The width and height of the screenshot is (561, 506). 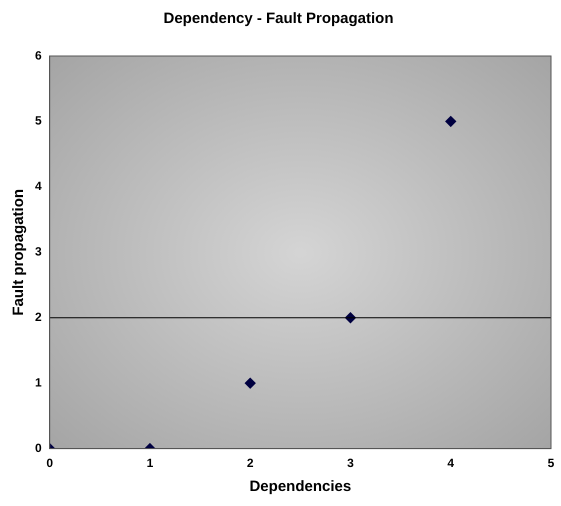 What do you see at coordinates (278, 19) in the screenshot?
I see `chart-title: Dependency - Fault Propagation` at bounding box center [278, 19].